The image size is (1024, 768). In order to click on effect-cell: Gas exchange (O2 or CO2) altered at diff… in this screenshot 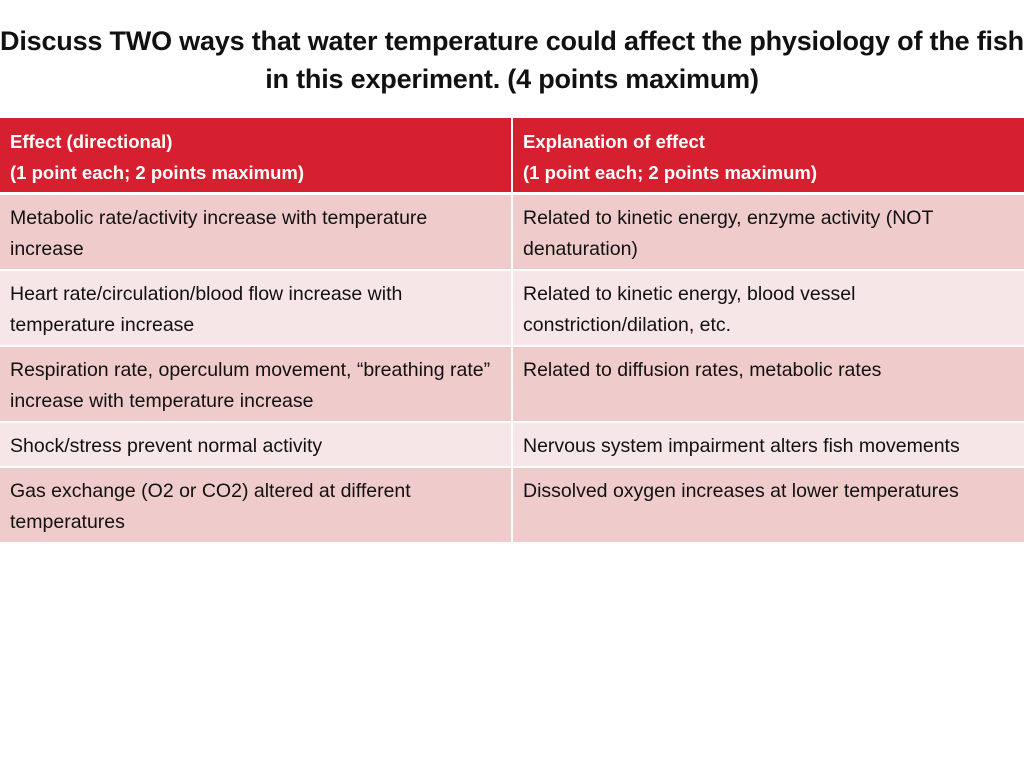, I will do `click(256, 505)`.